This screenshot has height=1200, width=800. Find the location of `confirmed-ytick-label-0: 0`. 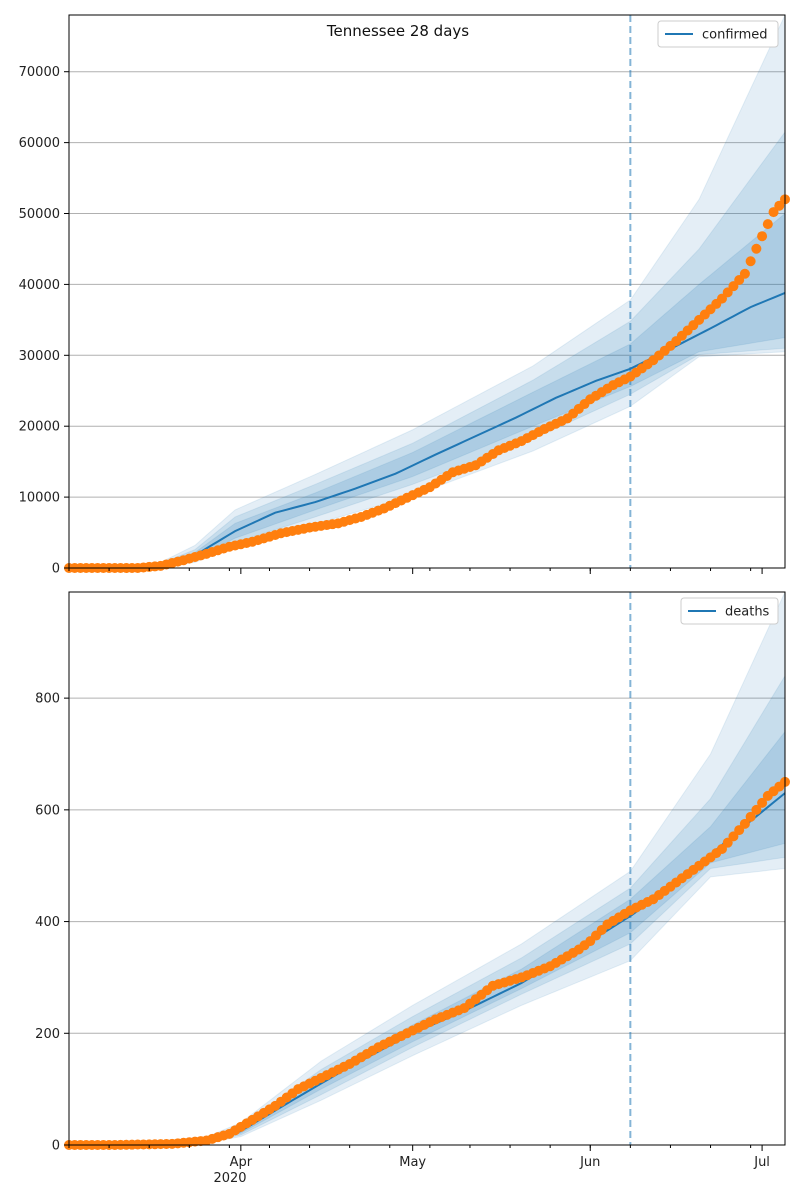

confirmed-ytick-label-0: 0 is located at coordinates (56, 569).